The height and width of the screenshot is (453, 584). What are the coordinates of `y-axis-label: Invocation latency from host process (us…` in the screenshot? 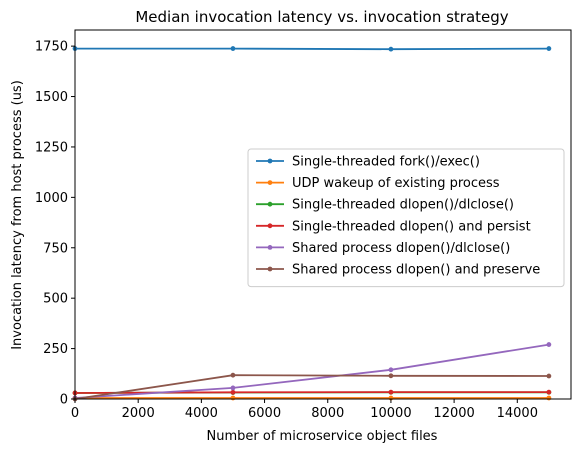 It's located at (17, 215).